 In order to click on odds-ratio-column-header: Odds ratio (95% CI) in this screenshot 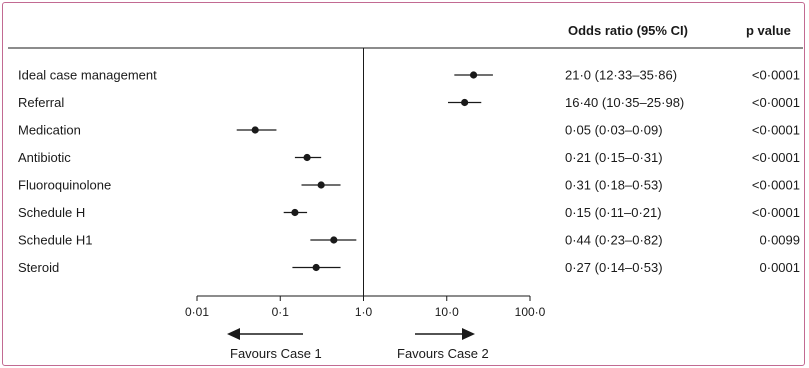, I will do `click(628, 30)`.